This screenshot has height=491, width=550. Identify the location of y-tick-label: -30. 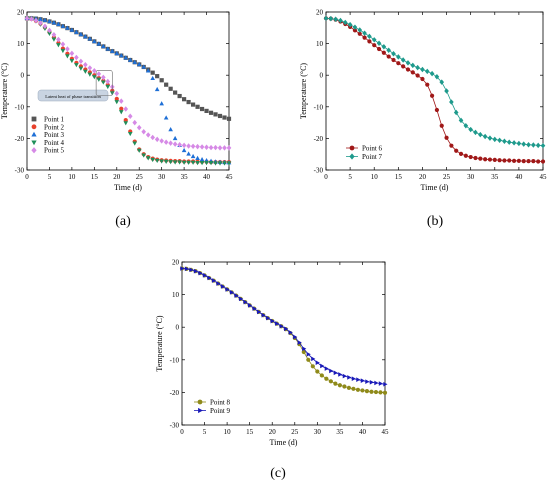
(175, 426).